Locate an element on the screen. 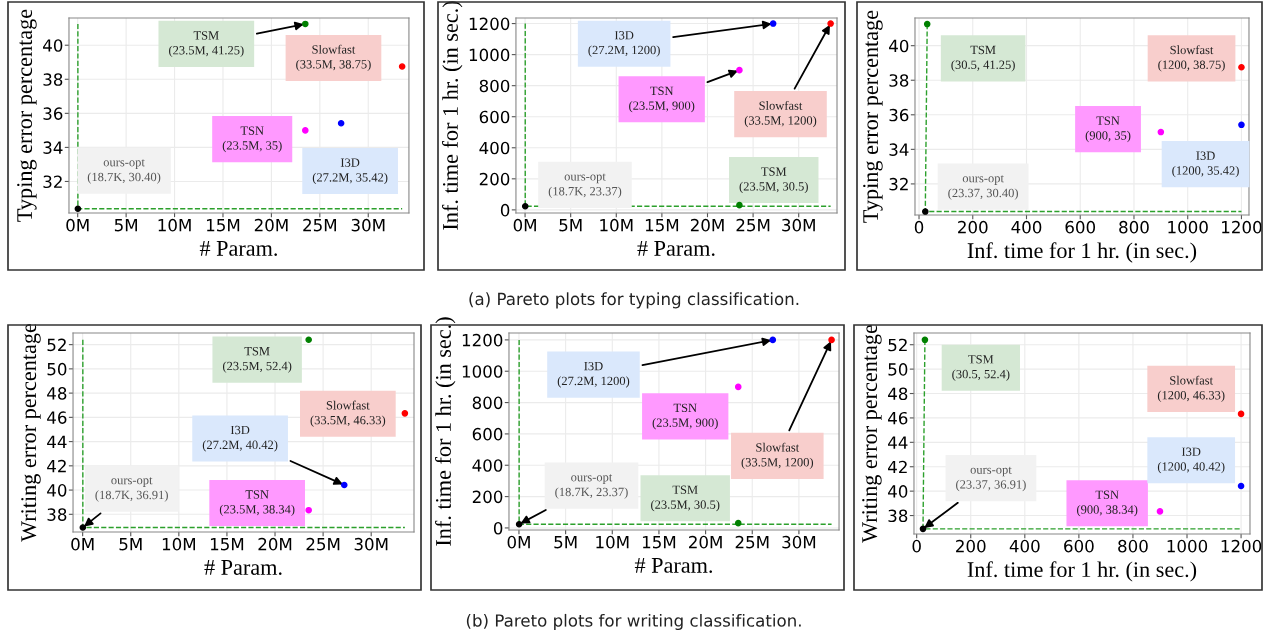 The image size is (1268, 635). annotation: Slowfast (1200, 46.33) is located at coordinates (1191, 388).